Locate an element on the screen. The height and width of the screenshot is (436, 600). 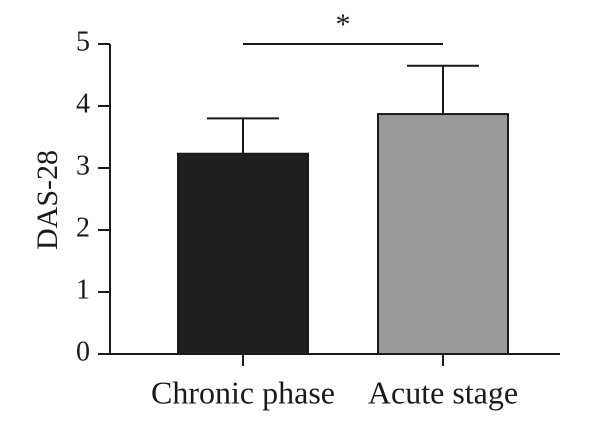
y-tick-label-0: 0 is located at coordinates (83, 351).